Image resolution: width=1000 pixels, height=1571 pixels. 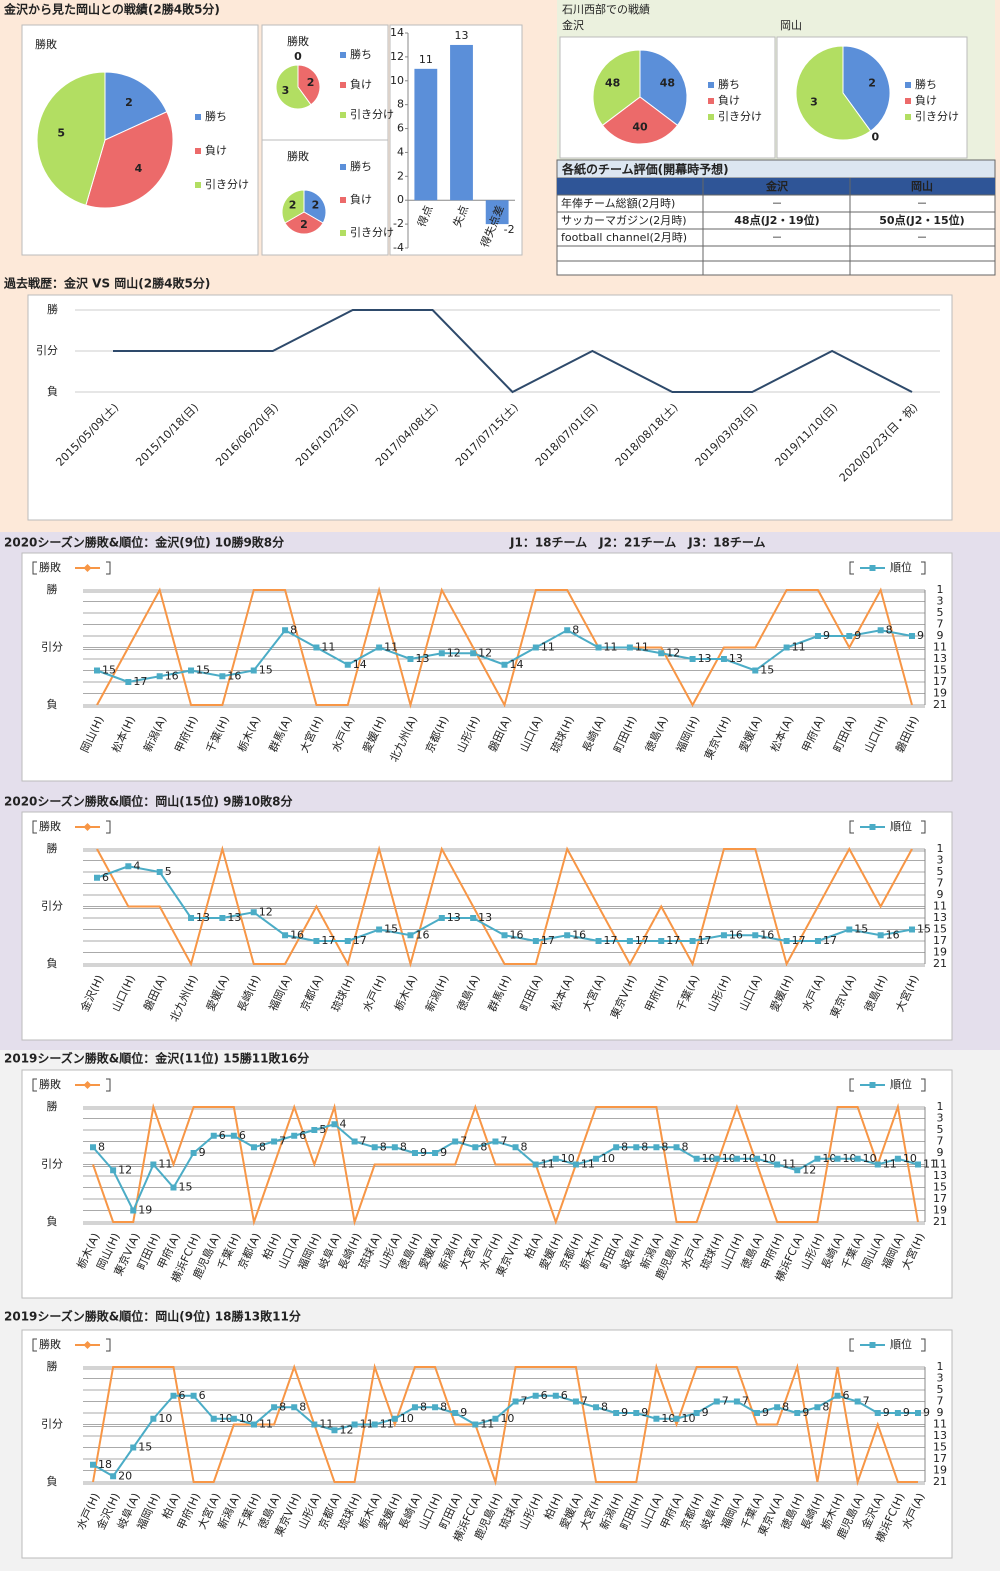 What do you see at coordinates (50, 1084) in the screenshot?
I see `legend-label: 勝敗` at bounding box center [50, 1084].